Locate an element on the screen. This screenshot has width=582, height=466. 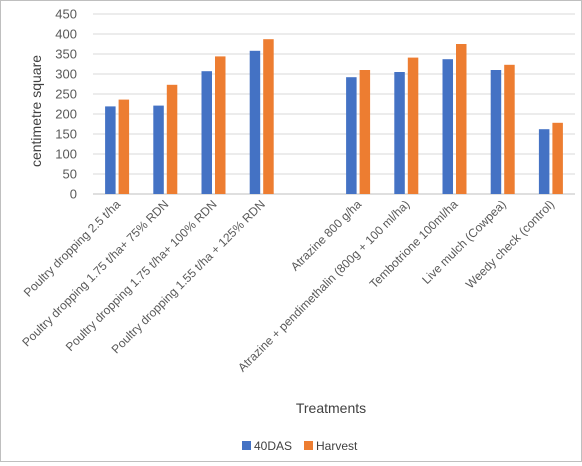
legend: 40DAS Harvest is located at coordinates (300, 446).